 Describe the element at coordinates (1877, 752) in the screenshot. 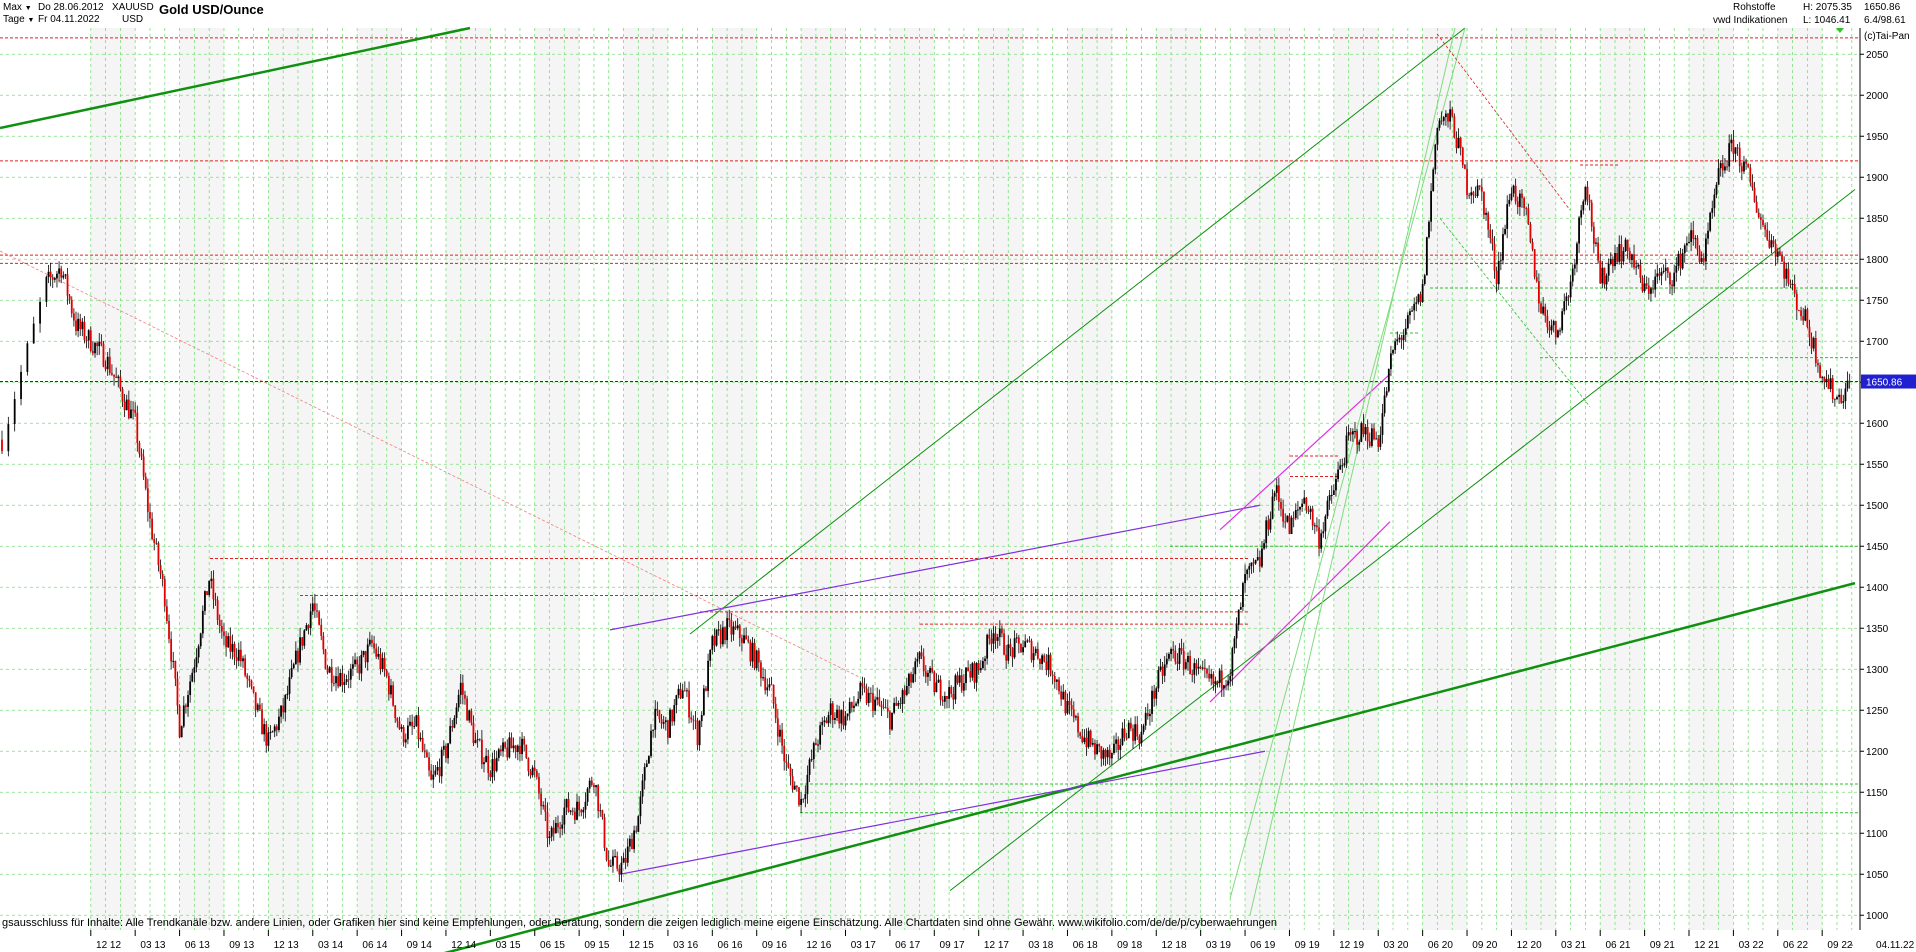

I see `y-tick-label: 1200` at that location.